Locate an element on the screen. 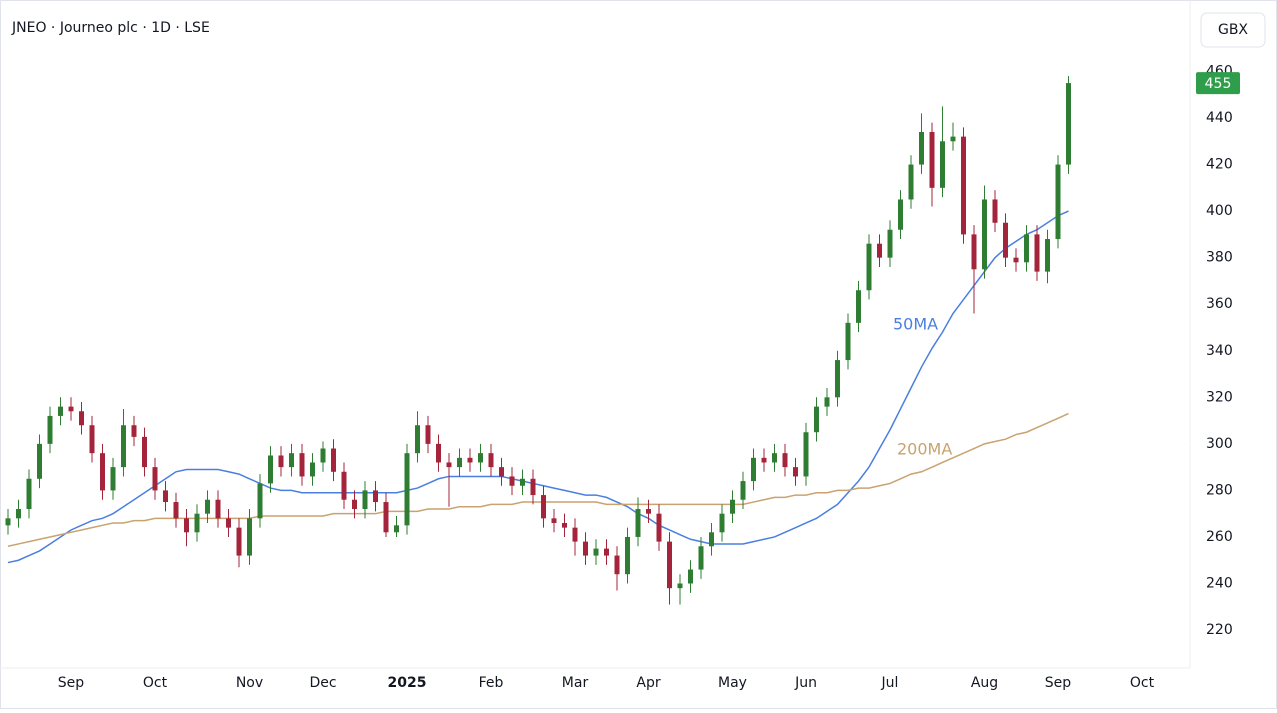 Image resolution: width=1277 pixels, height=713 pixels. x-tick-label: May is located at coordinates (732, 683).